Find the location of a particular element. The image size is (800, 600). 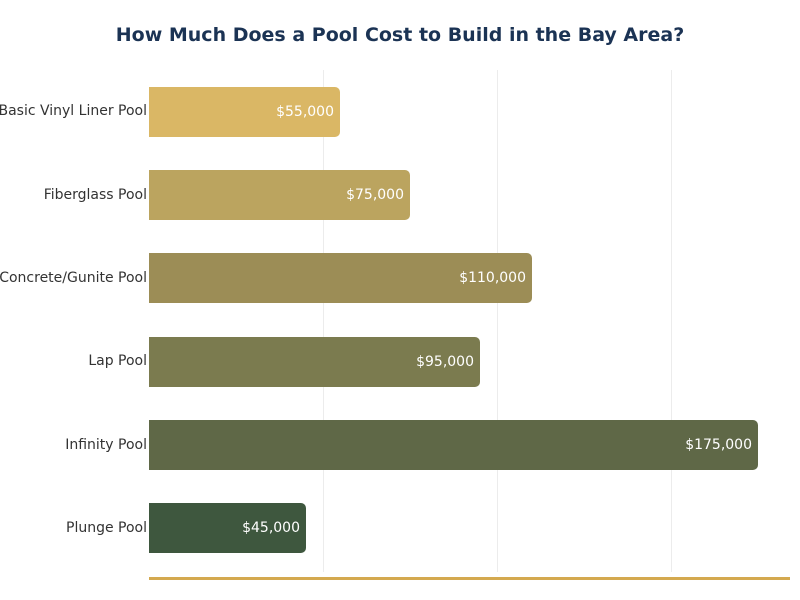

bar-fiberglass-pool: $75,000 is located at coordinates (279, 195).